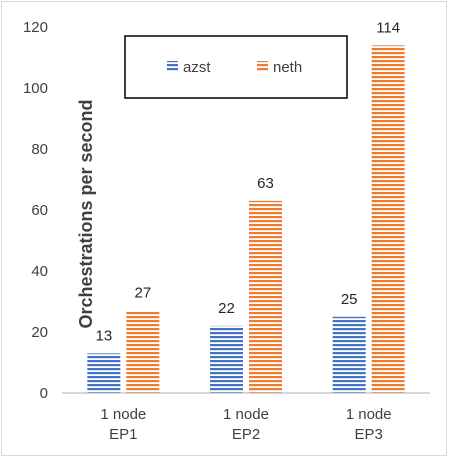  What do you see at coordinates (39, 332) in the screenshot?
I see `y-tick-label: 20` at bounding box center [39, 332].